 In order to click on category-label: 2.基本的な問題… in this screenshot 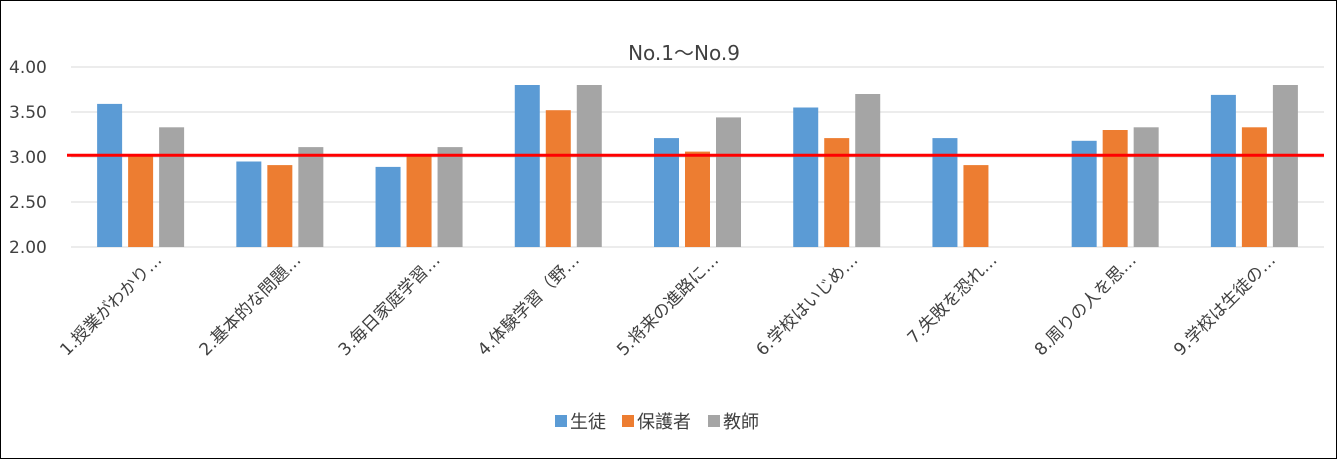, I will do `click(251, 305)`.